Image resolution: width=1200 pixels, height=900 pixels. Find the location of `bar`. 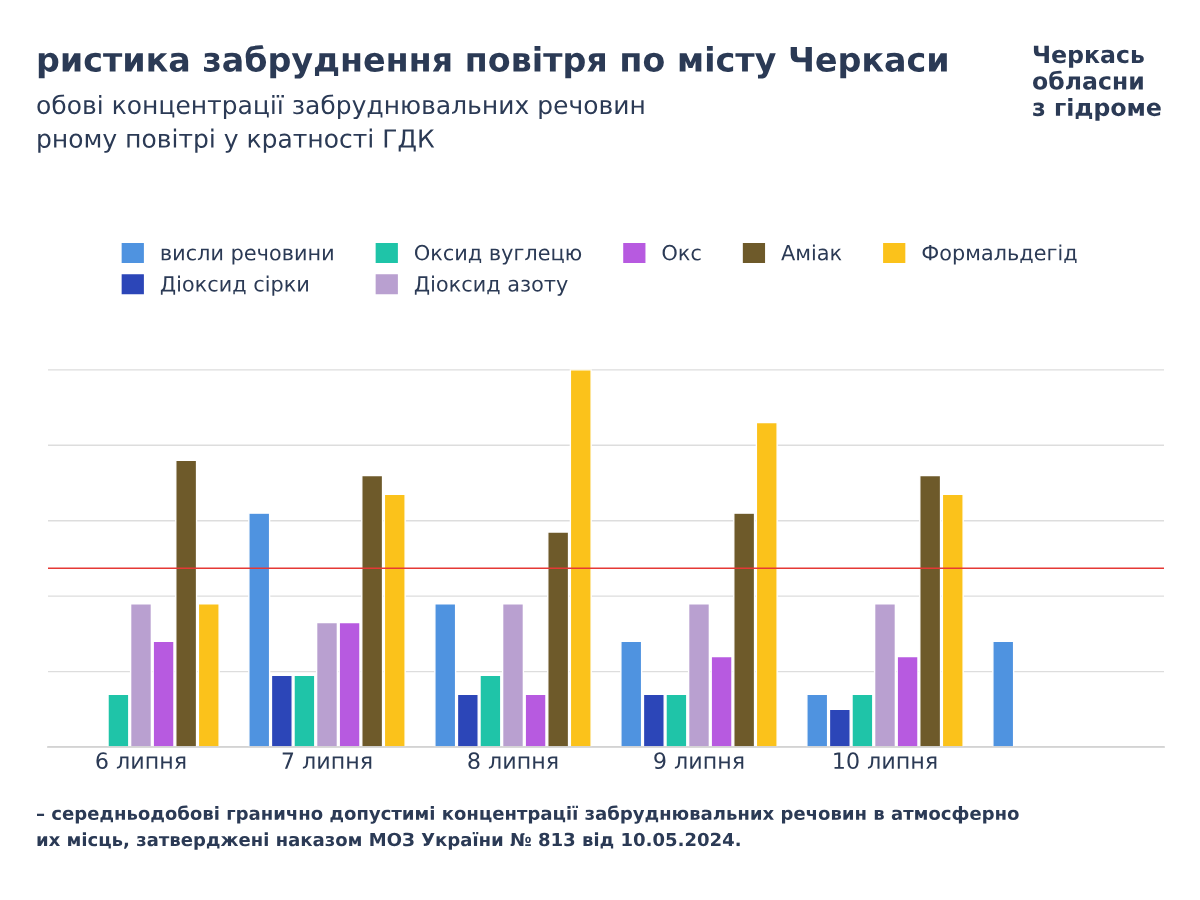

bar is located at coordinates (1003, 693).